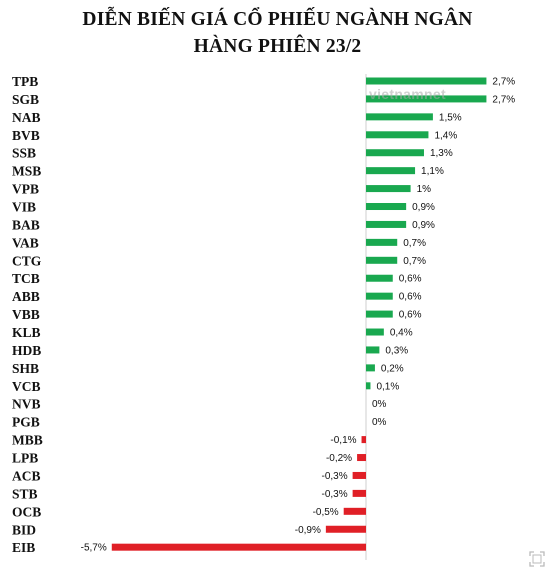 The height and width of the screenshot is (575, 555). What do you see at coordinates (326, 512) in the screenshot?
I see `data-label: -0,5%` at bounding box center [326, 512].